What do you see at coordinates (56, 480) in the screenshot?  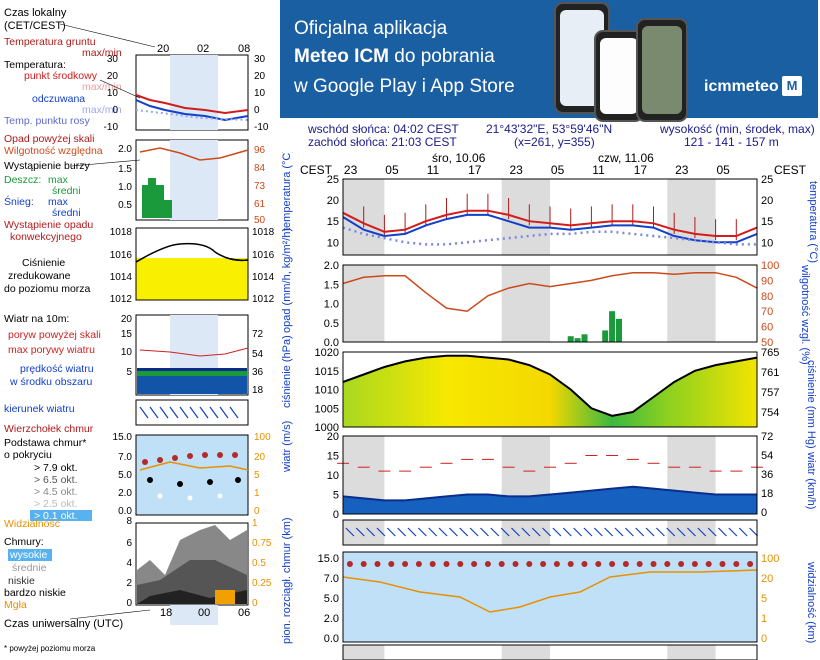 I see `svg-text: > 6.5 okt.` at bounding box center [56, 480].